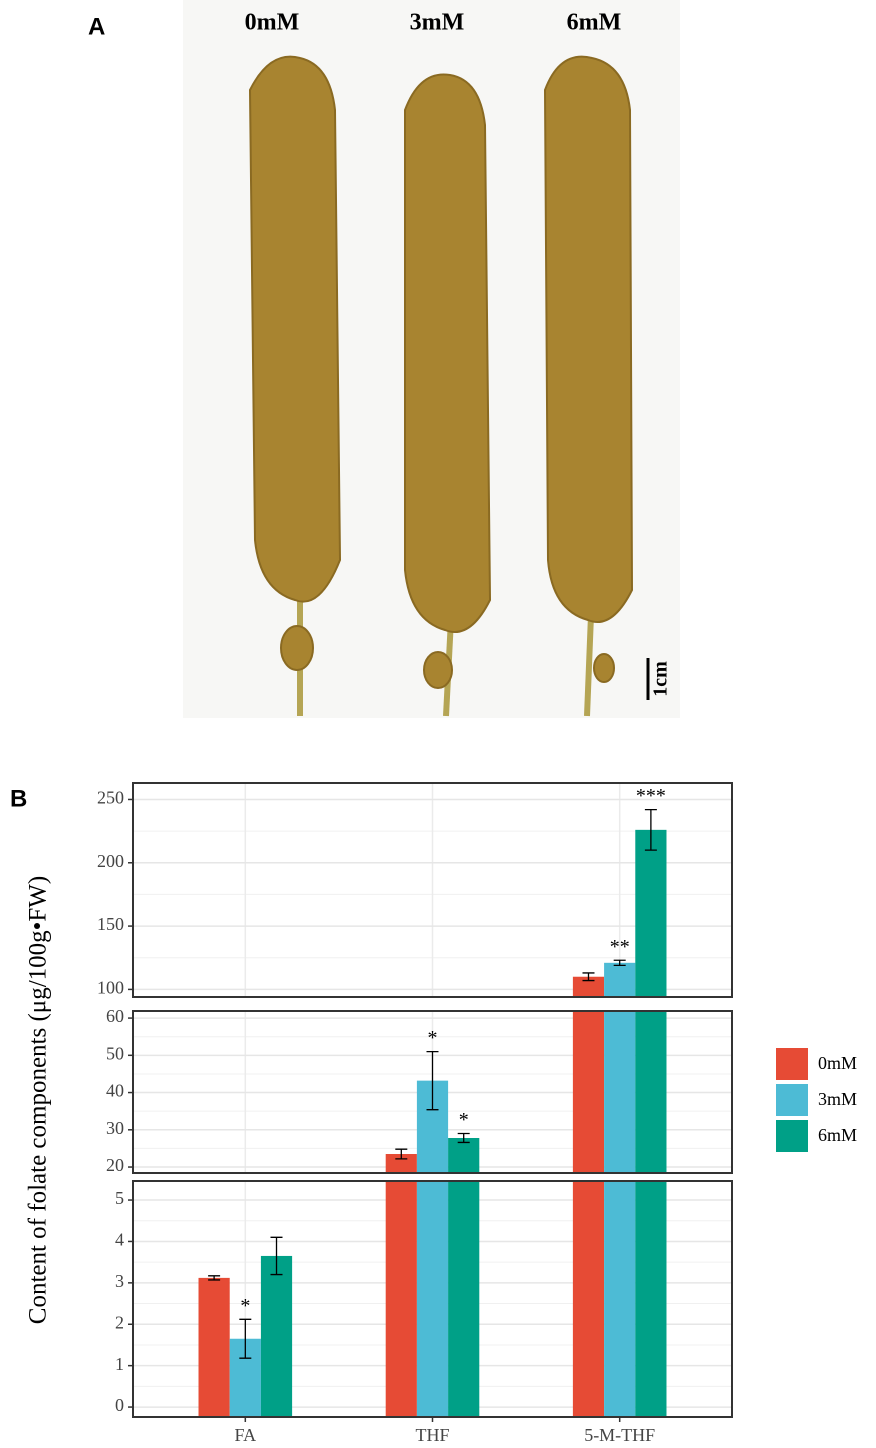 This screenshot has height=1448, width=876. What do you see at coordinates (119, 1405) in the screenshot?
I see `y-tick-label: 0` at bounding box center [119, 1405].